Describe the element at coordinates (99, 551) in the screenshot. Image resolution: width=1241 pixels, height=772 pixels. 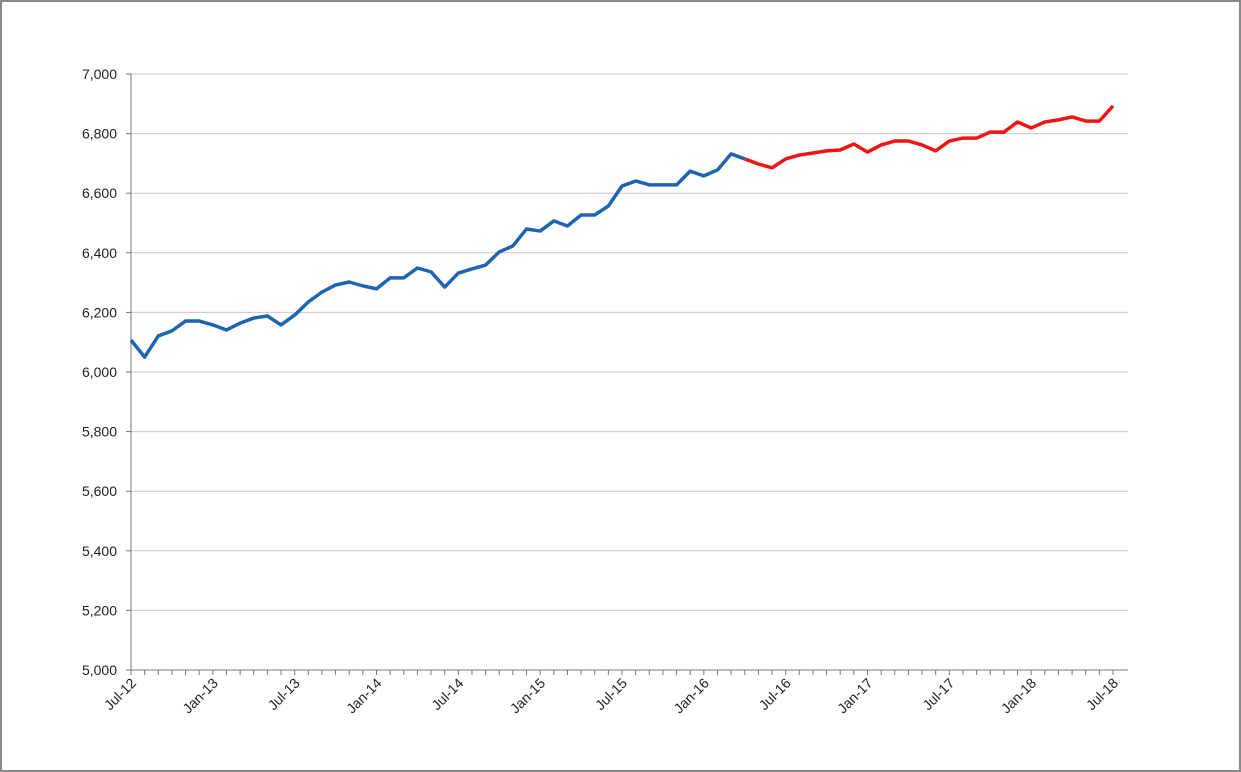
I see `y-tick-label: 5,400` at that location.